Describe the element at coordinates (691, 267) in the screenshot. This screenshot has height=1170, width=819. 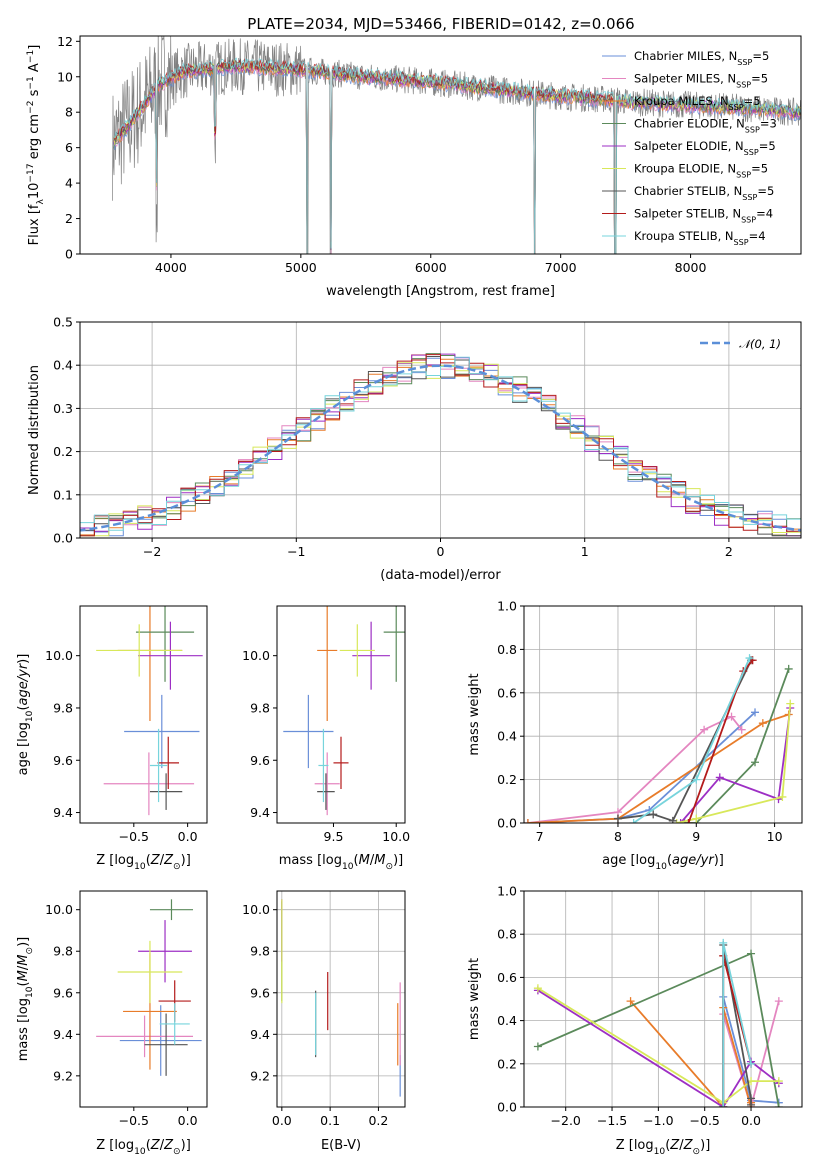
I see `x-tick-label: 8000` at that location.